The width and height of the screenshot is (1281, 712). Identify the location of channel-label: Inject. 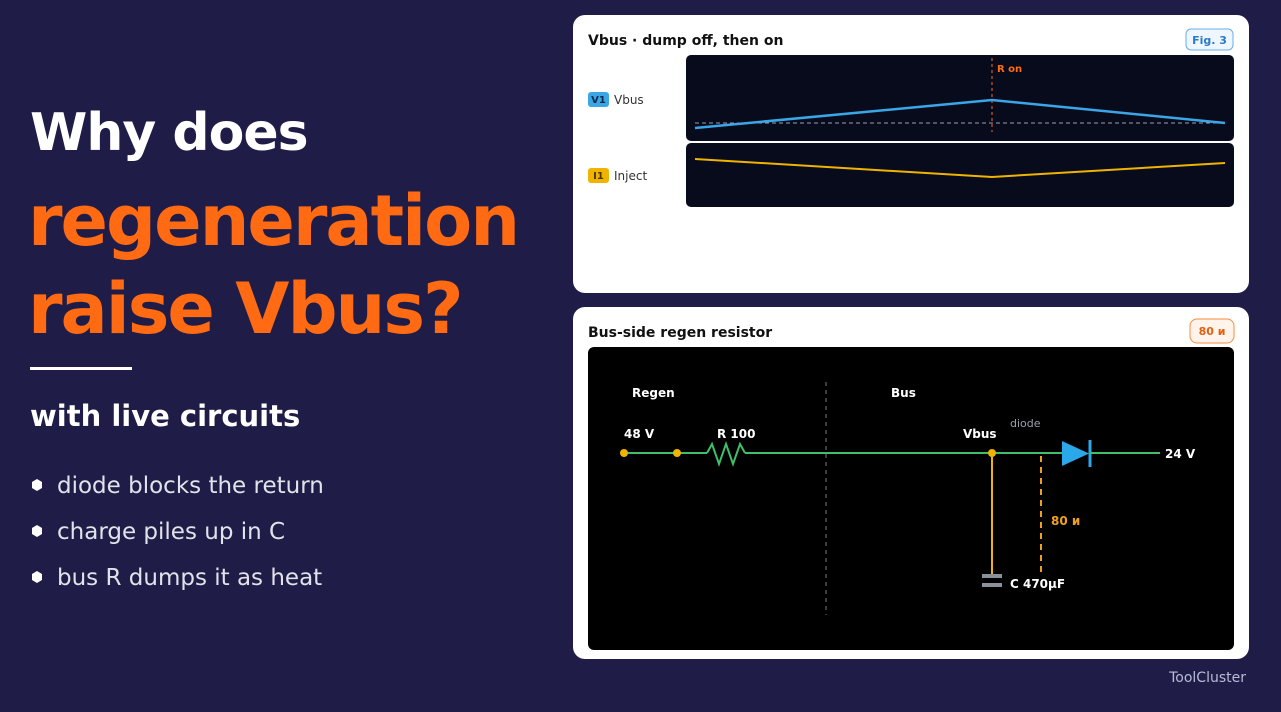
(630, 176).